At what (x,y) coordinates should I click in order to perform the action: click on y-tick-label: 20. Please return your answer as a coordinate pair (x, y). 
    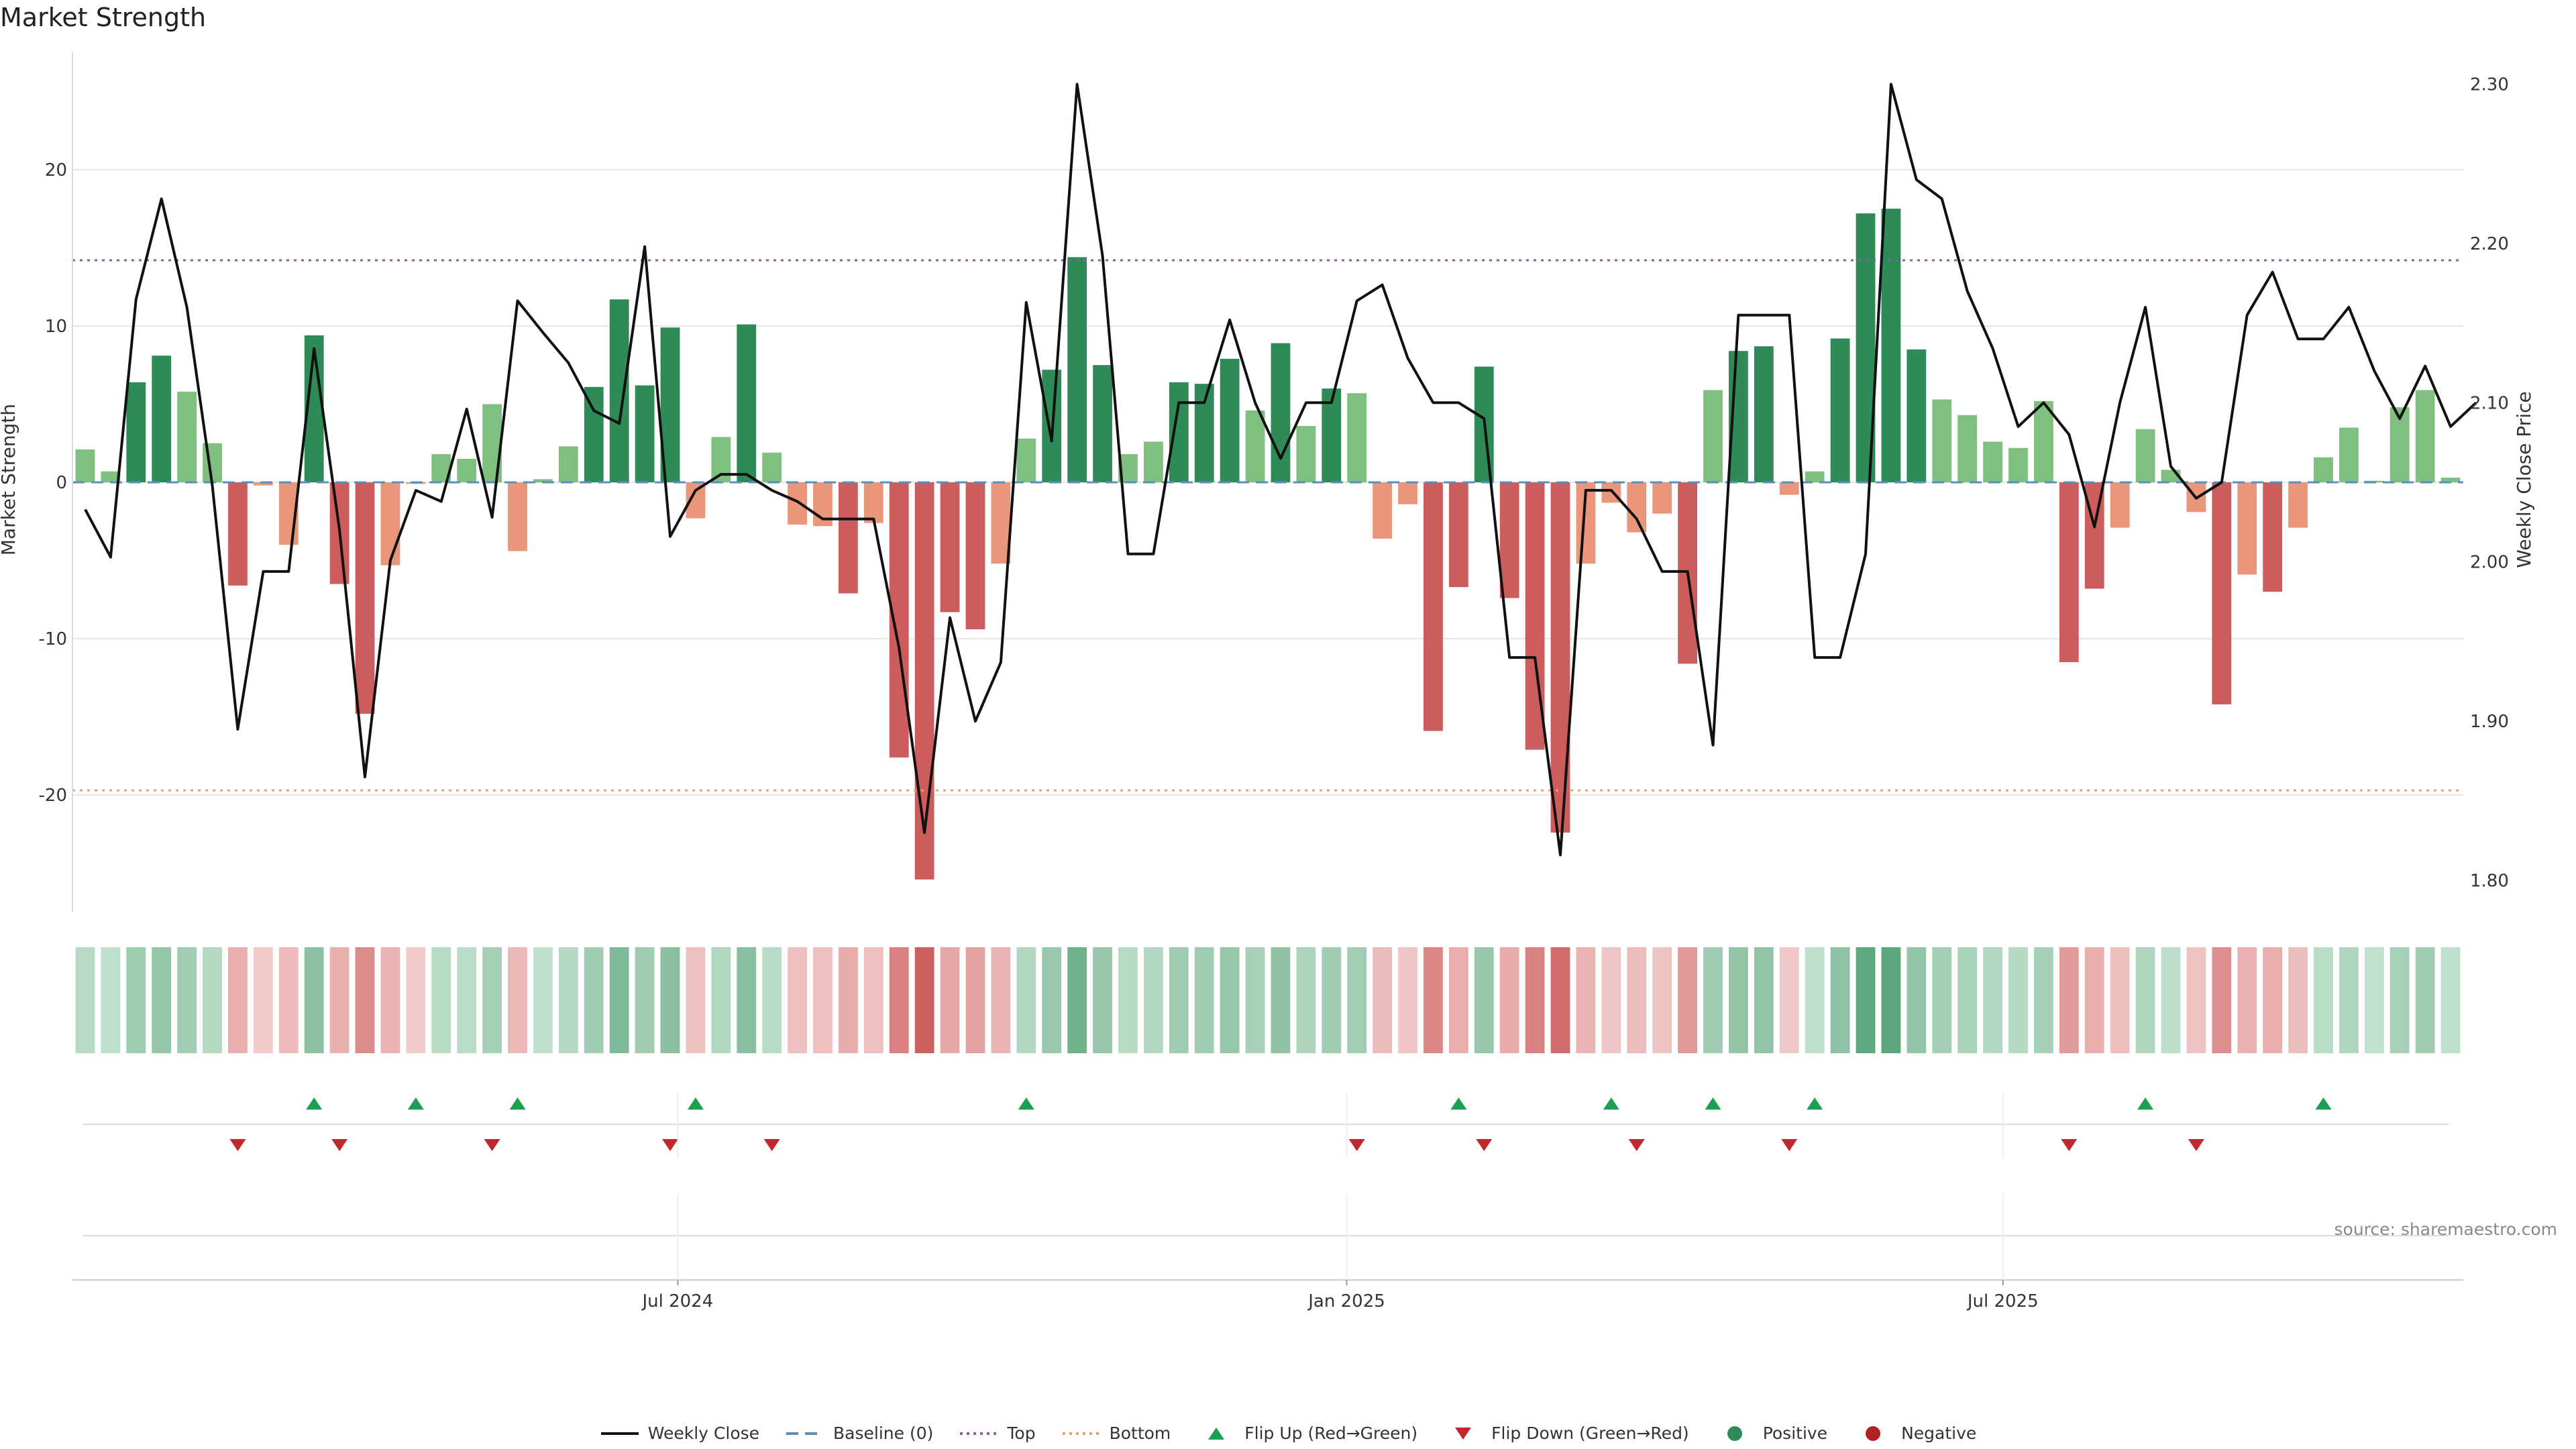
    Looking at the image, I should click on (56, 170).